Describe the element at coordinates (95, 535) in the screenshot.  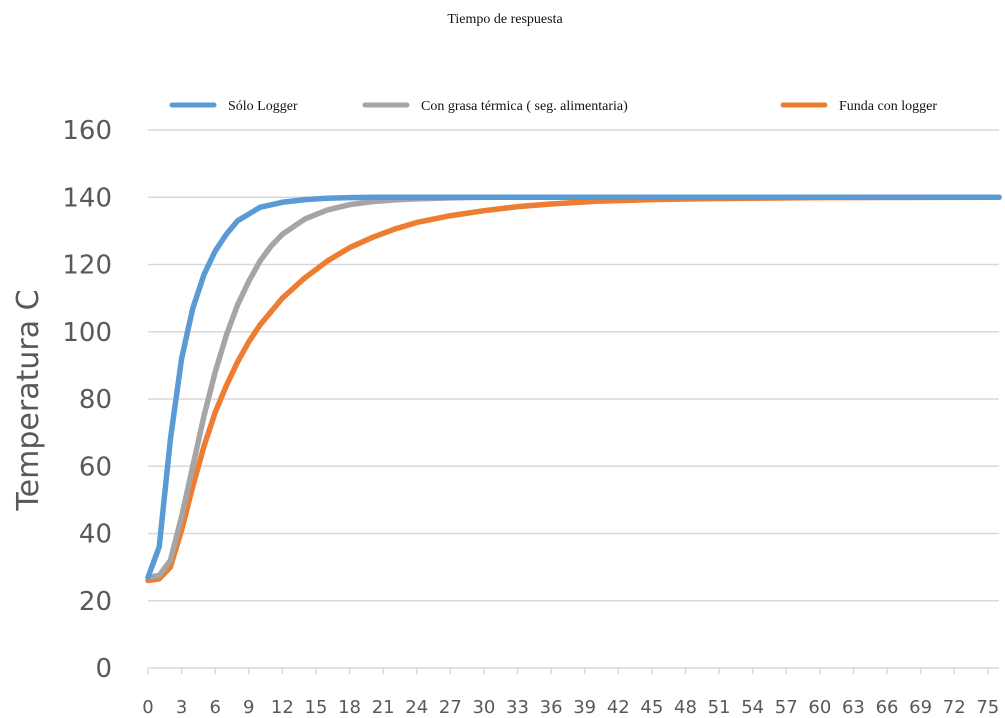
I see `y-tick-label: 40` at that location.